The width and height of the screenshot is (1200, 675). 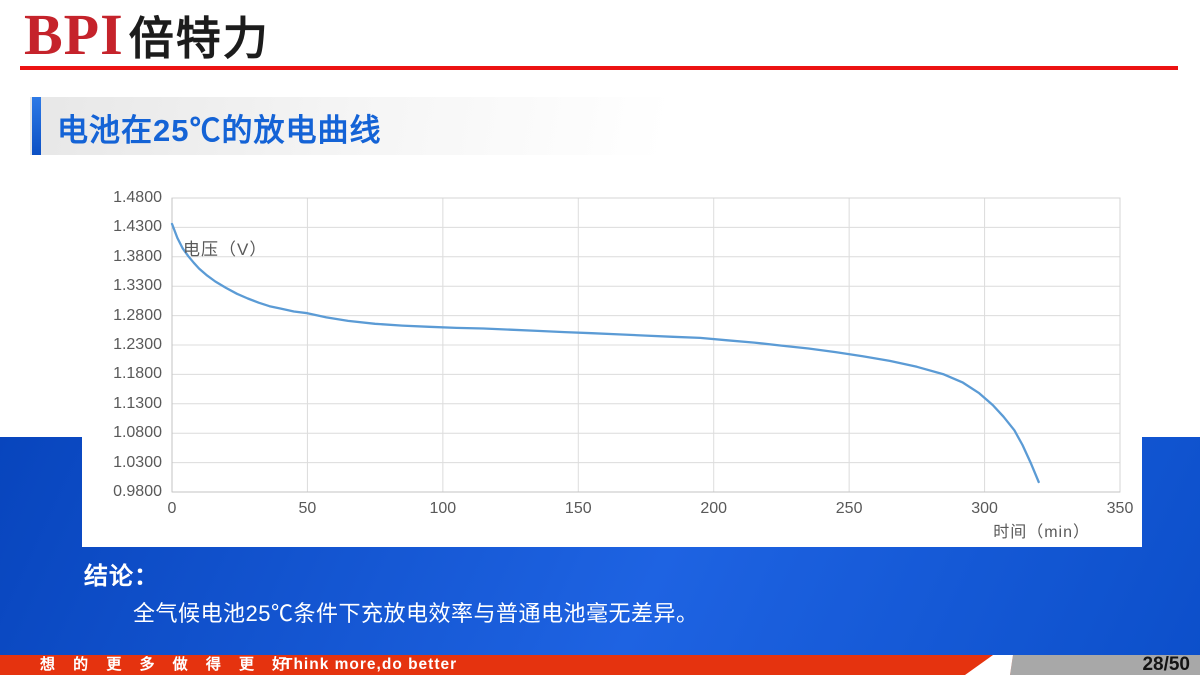 What do you see at coordinates (121, 576) in the screenshot?
I see `conclusion-heading: 结论：` at bounding box center [121, 576].